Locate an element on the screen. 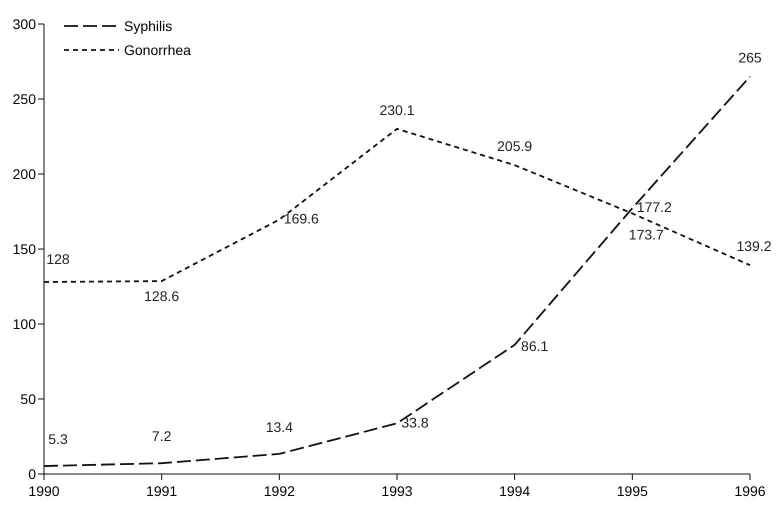 The image size is (780, 514). data-label: 265 is located at coordinates (750, 58).